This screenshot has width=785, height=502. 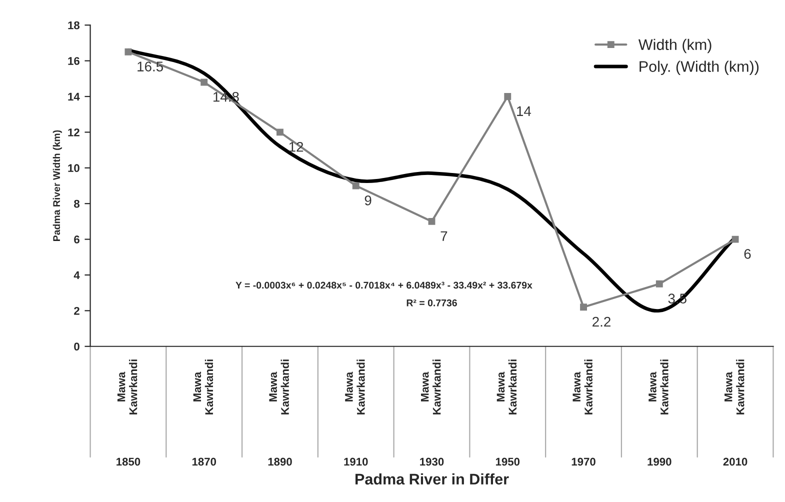 What do you see at coordinates (128, 413) in the screenshot?
I see `category-label: 1850 Mawa Kawrkandi` at bounding box center [128, 413].